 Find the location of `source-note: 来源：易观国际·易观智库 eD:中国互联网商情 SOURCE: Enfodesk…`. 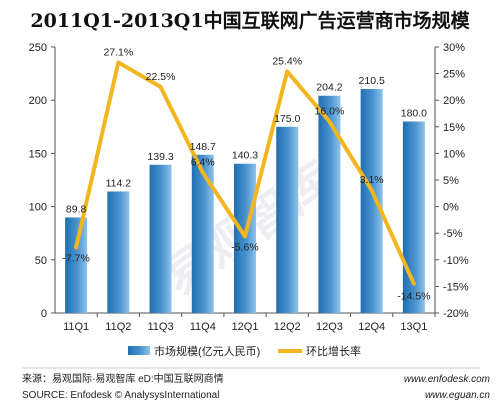

source-note: 来源：易观国际·易观智库 eD:中国互联网商情 SOURCE: Enfodesk… is located at coordinates (123, 388).